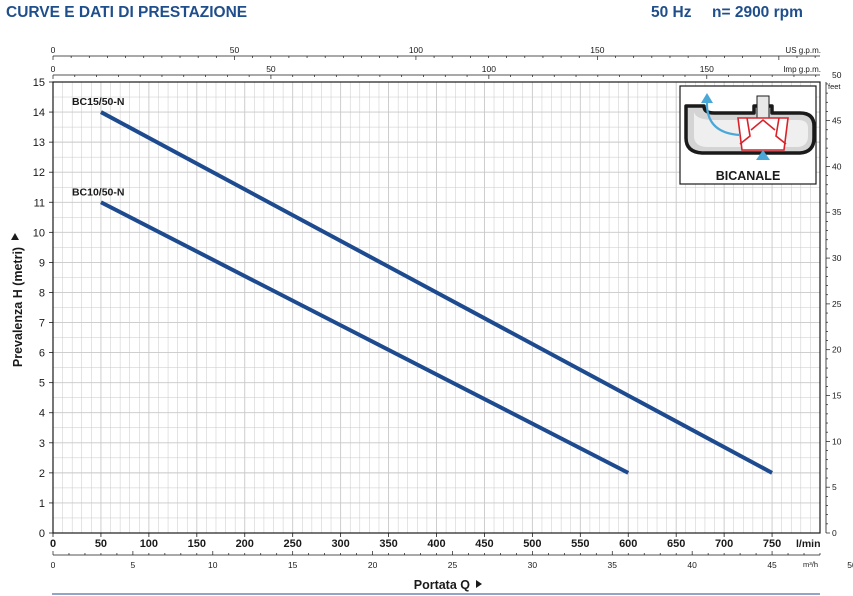 The width and height of the screenshot is (853, 596). I want to click on imp-gpm-tick-label: 150, so click(707, 69).